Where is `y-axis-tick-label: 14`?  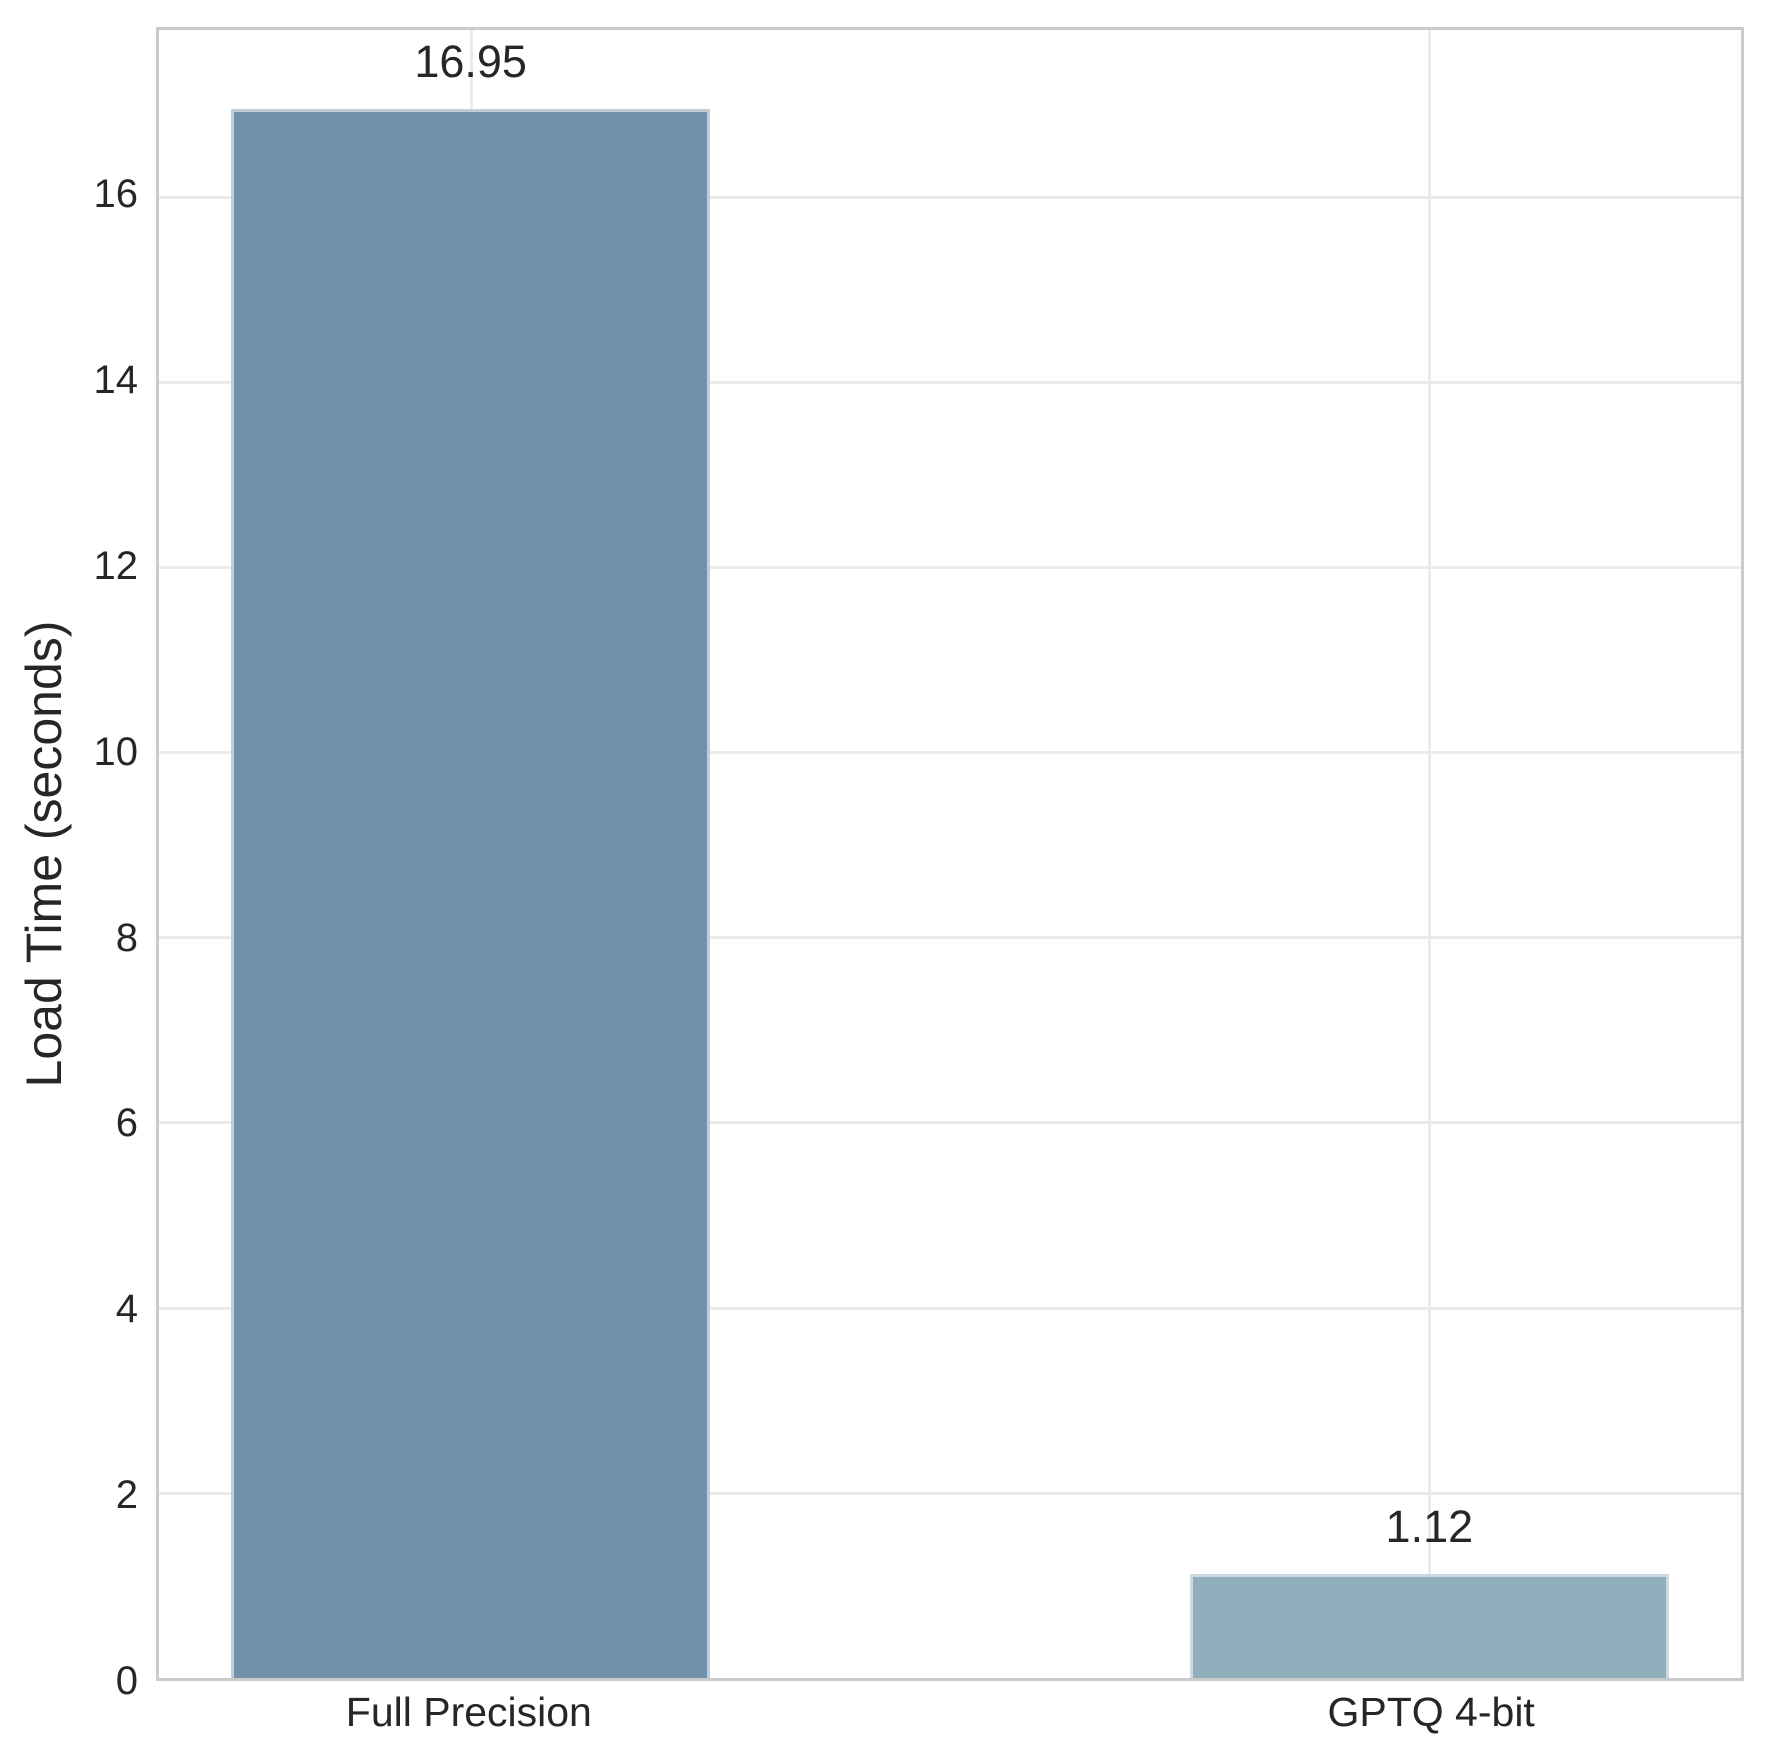
y-axis-tick-label: 14 is located at coordinates (116, 380).